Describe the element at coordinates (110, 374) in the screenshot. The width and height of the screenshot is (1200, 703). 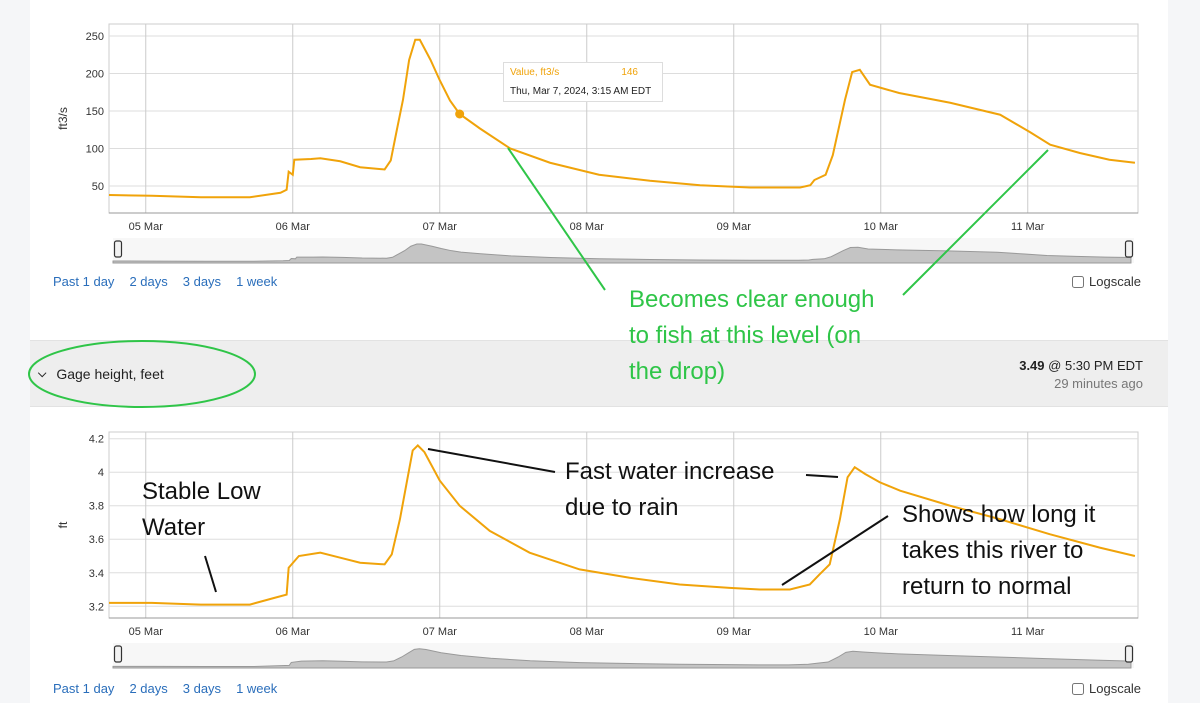
I see `parameter-label: Gage height, feet` at that location.